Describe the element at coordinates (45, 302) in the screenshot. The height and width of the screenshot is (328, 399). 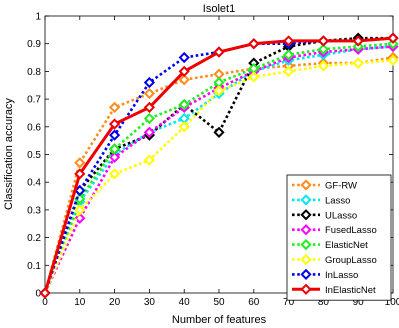
I see `x-tick-label: 0` at that location.